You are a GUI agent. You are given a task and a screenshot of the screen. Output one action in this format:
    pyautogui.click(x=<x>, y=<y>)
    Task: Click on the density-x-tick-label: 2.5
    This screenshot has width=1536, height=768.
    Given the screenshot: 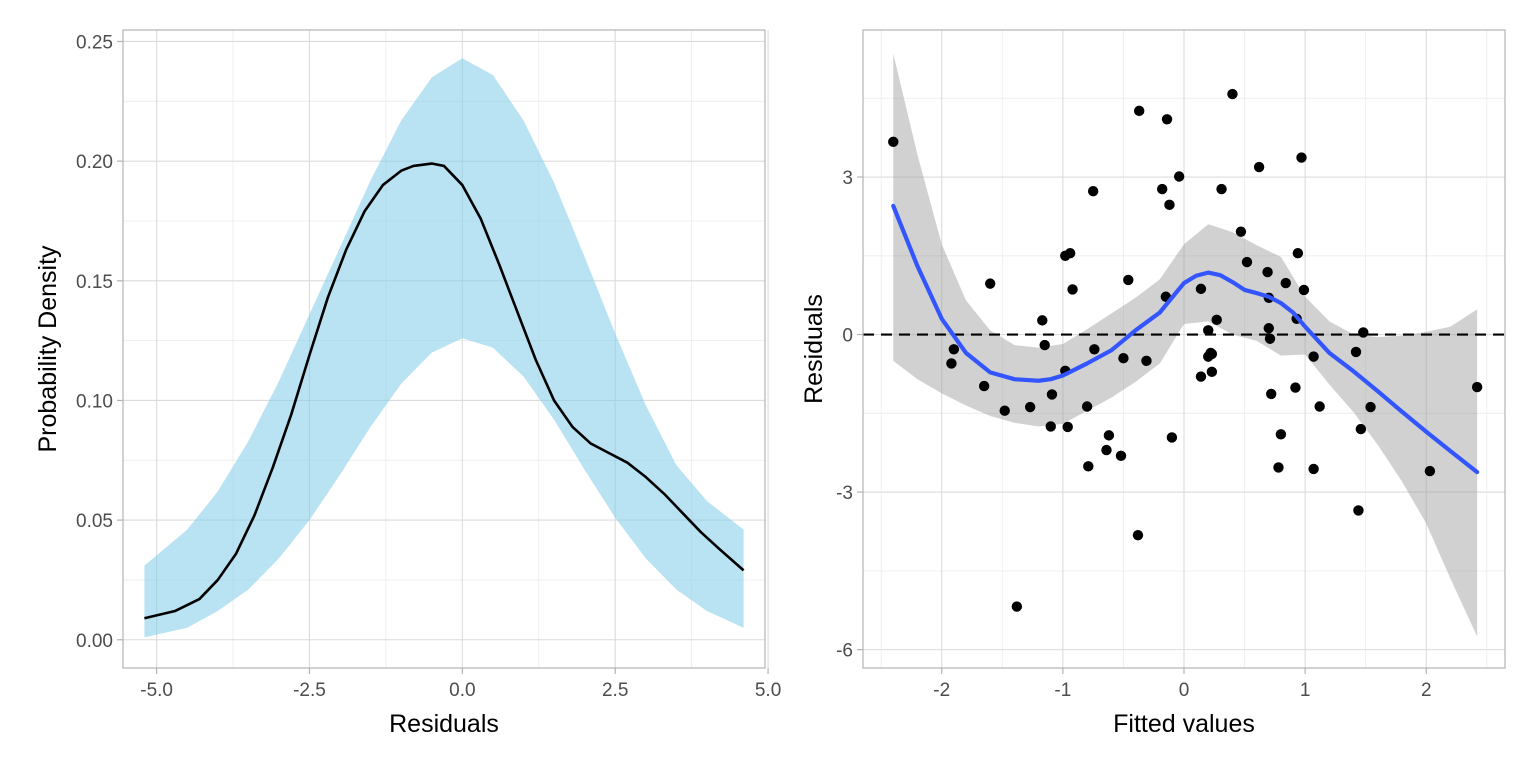 What is the action you would take?
    pyautogui.click(x=615, y=690)
    